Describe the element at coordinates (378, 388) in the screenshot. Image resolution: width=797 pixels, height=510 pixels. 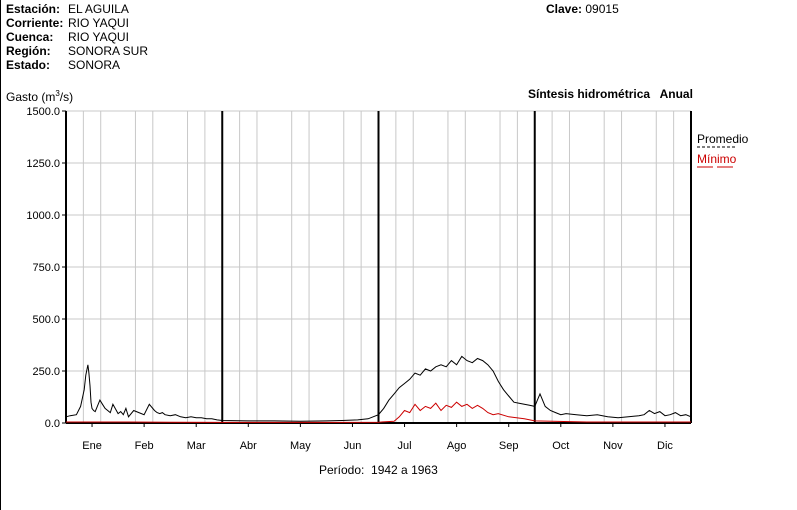
I see `series-promedio-line` at that location.